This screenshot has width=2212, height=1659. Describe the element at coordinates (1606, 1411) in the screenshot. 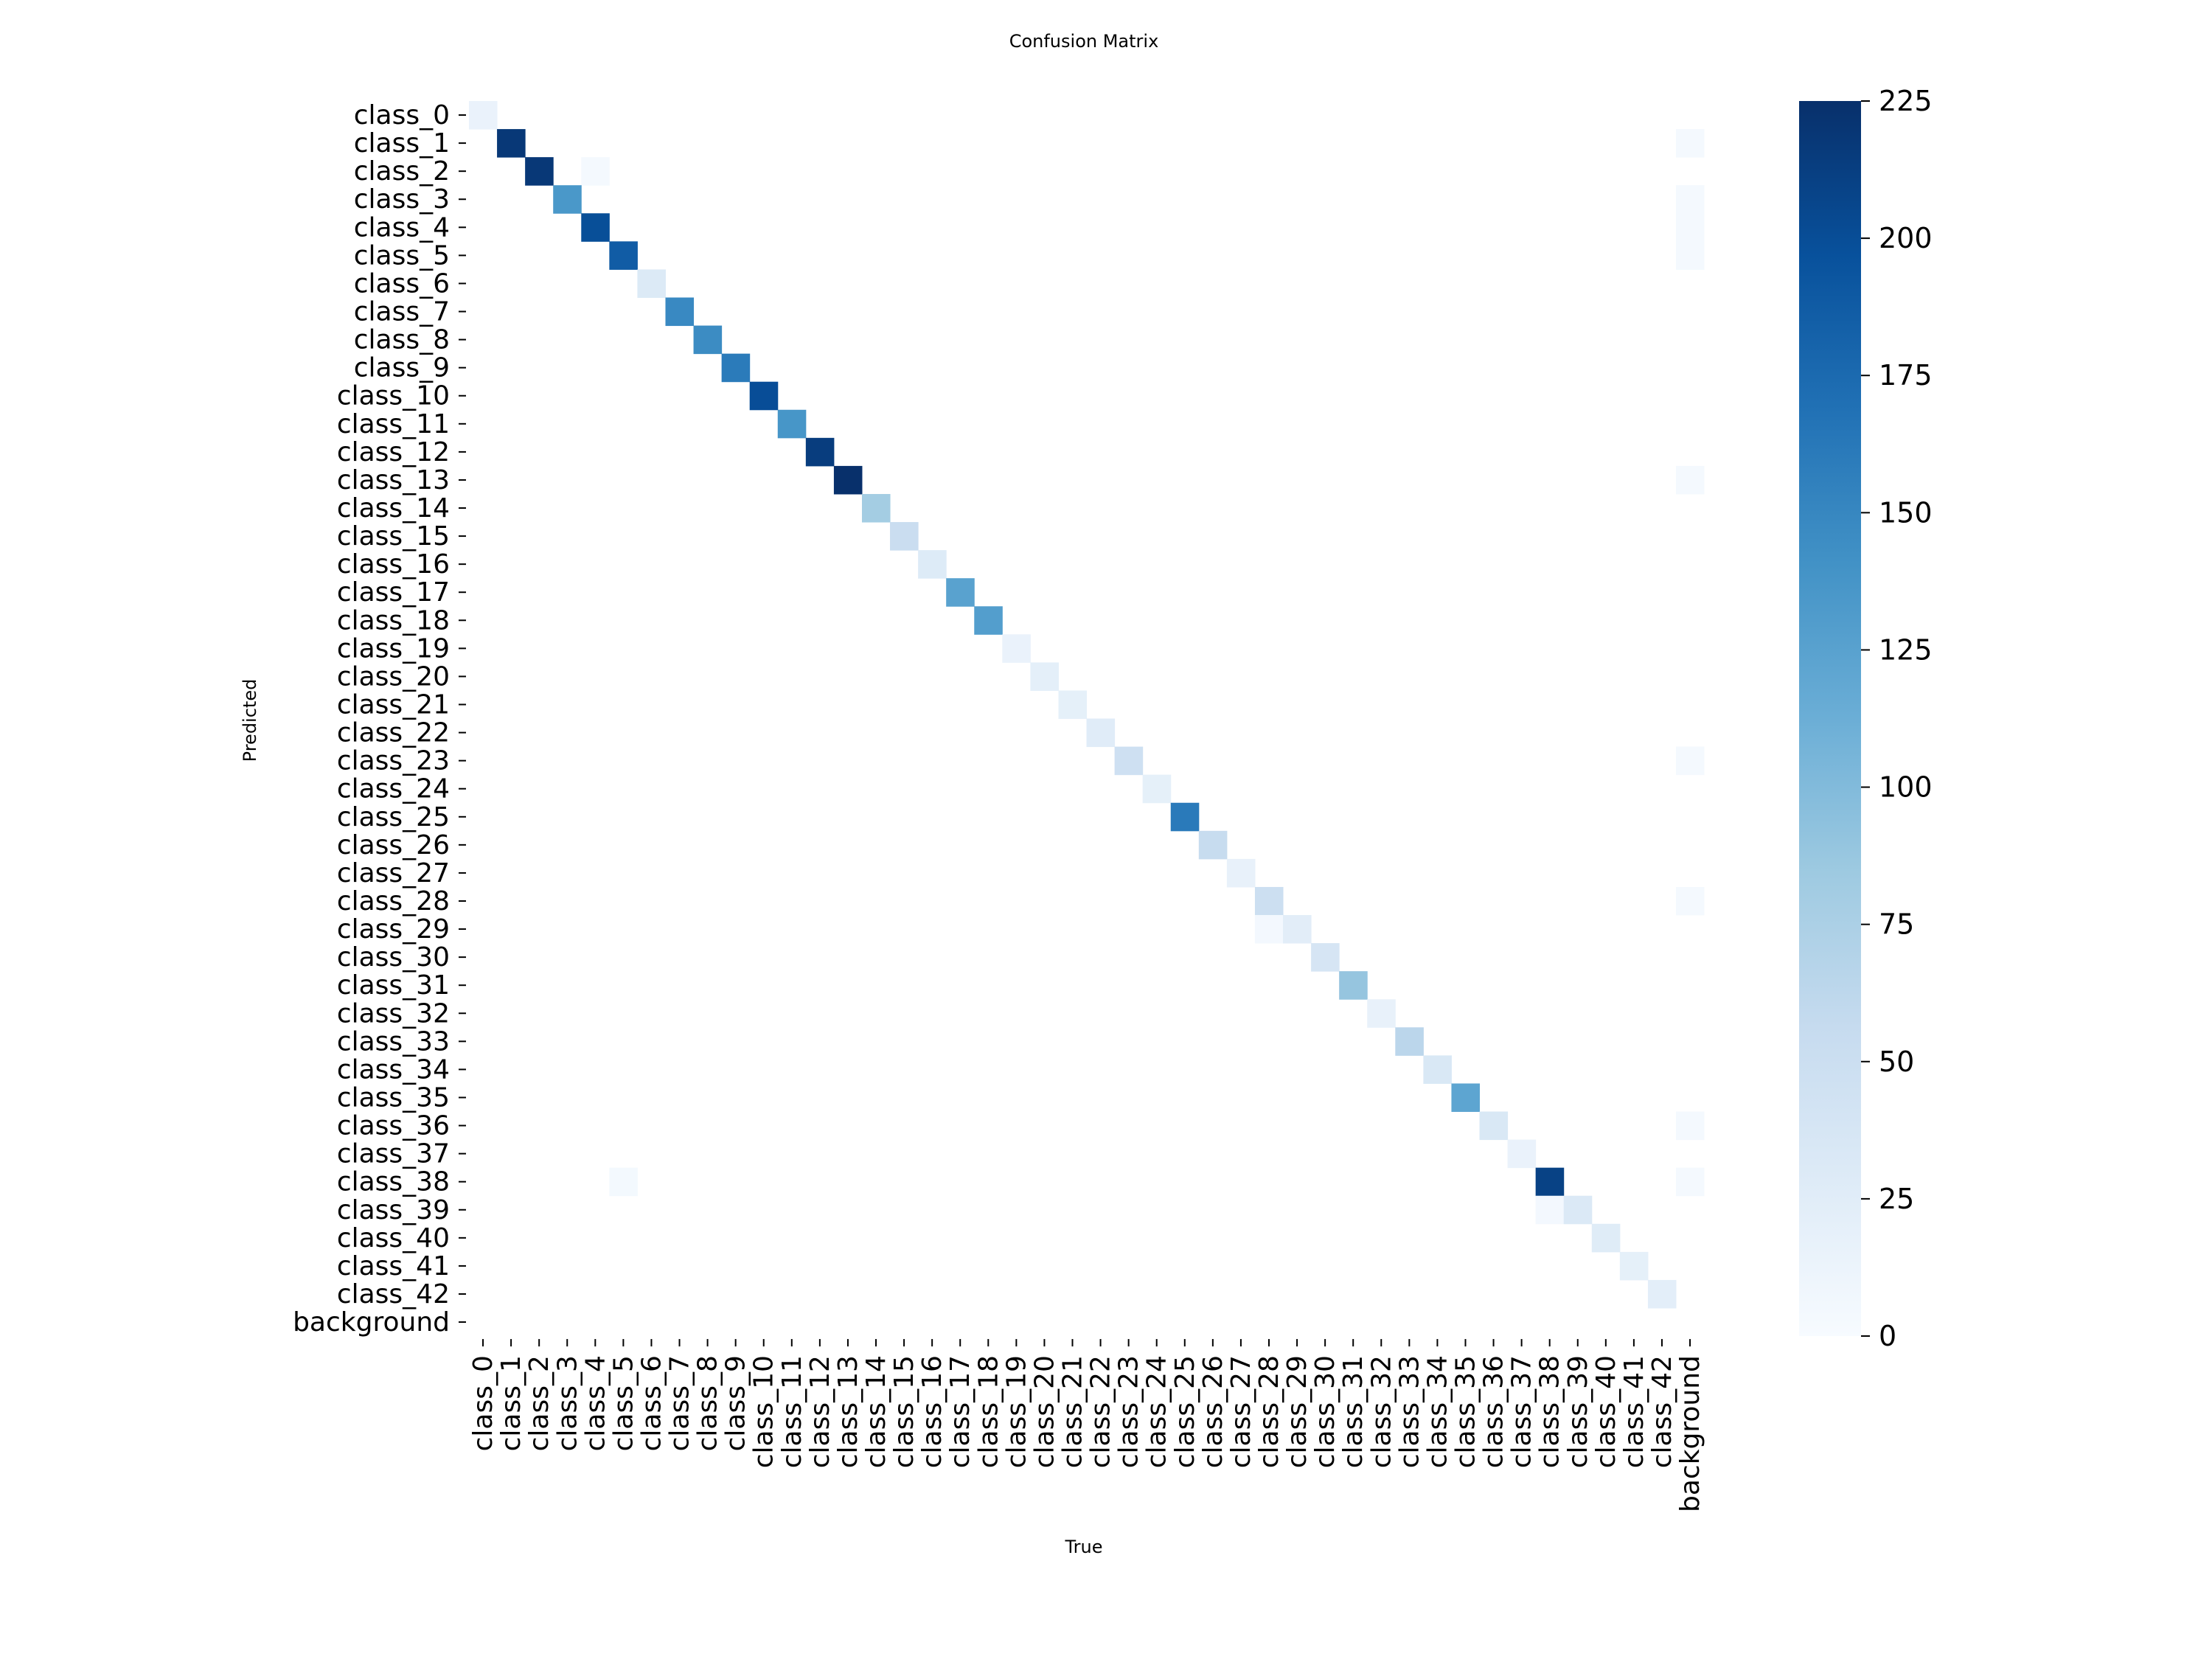

I see `x-tick-label: class_40` at that location.